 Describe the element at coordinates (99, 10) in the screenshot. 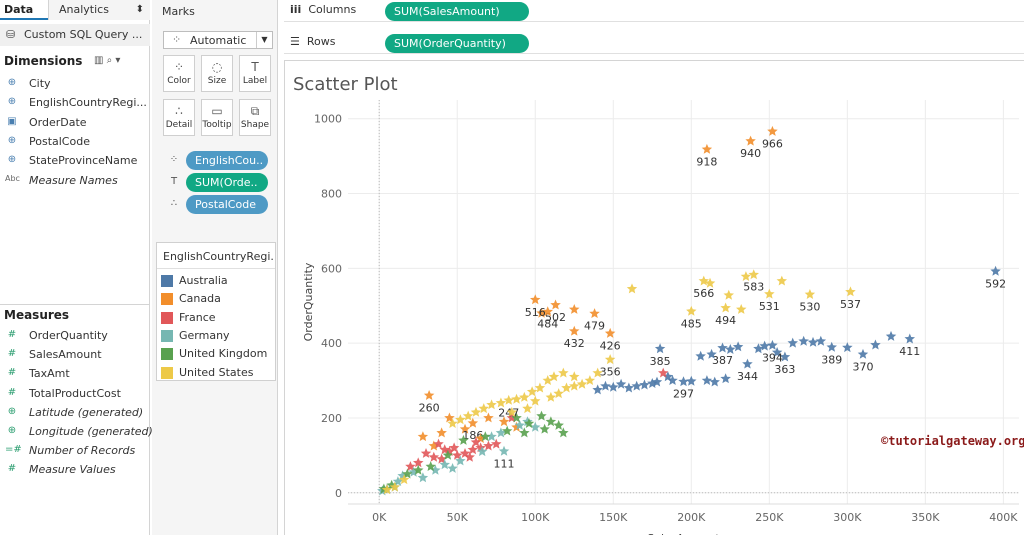

I see `tab-analytics: Analytics ⬍` at that location.